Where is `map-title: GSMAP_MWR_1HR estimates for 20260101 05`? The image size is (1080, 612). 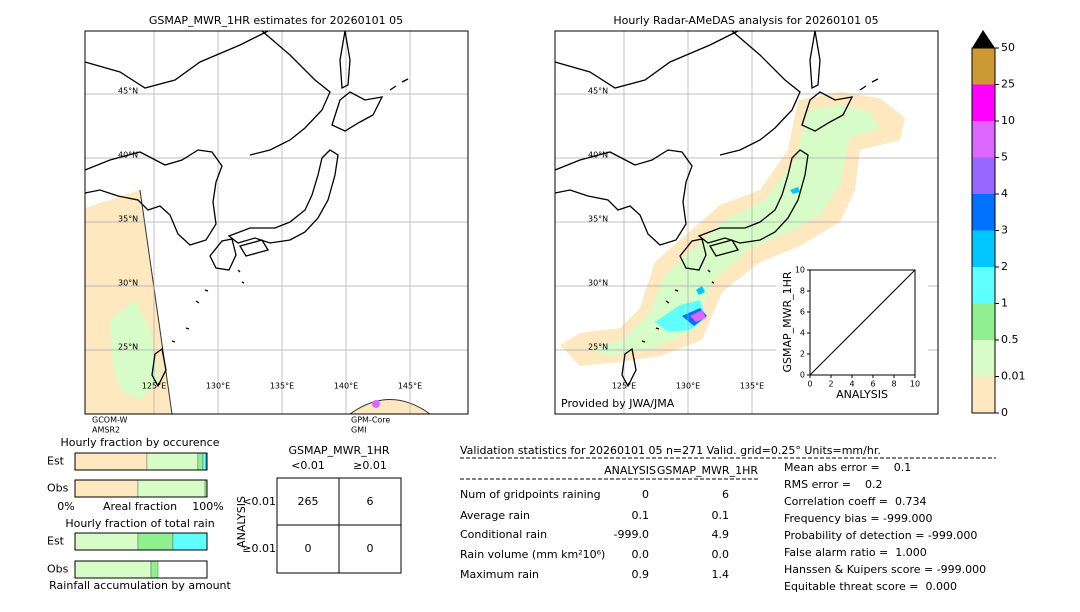
map-title: GSMAP_MWR_1HR estimates for 20260101 05 is located at coordinates (276, 20).